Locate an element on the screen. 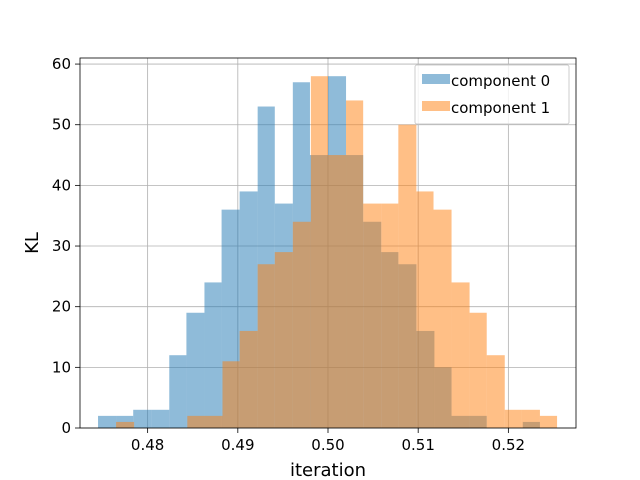  x-tick-label: 0.48 is located at coordinates (147, 445).